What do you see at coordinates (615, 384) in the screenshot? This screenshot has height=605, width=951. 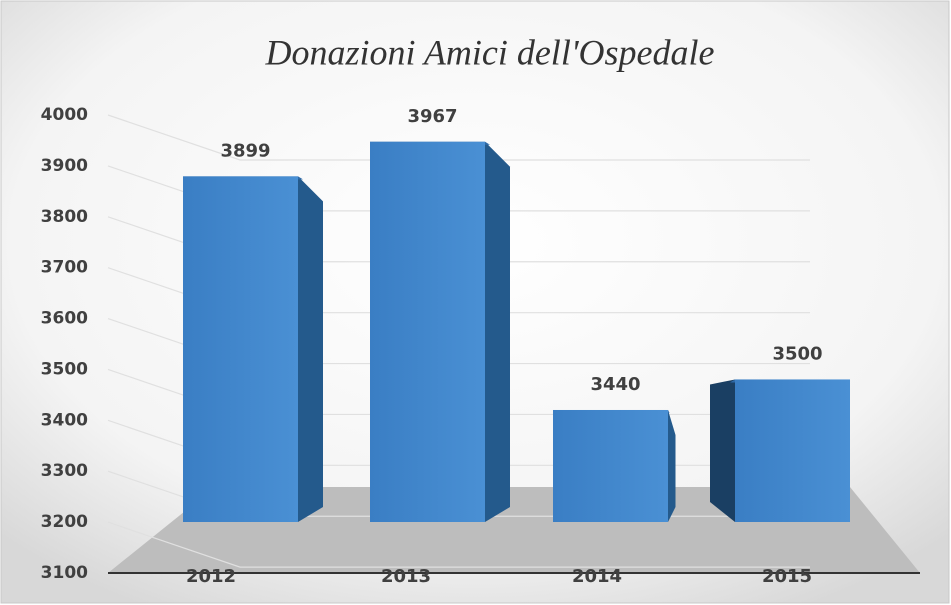 I see `data-label: 3440` at bounding box center [615, 384].